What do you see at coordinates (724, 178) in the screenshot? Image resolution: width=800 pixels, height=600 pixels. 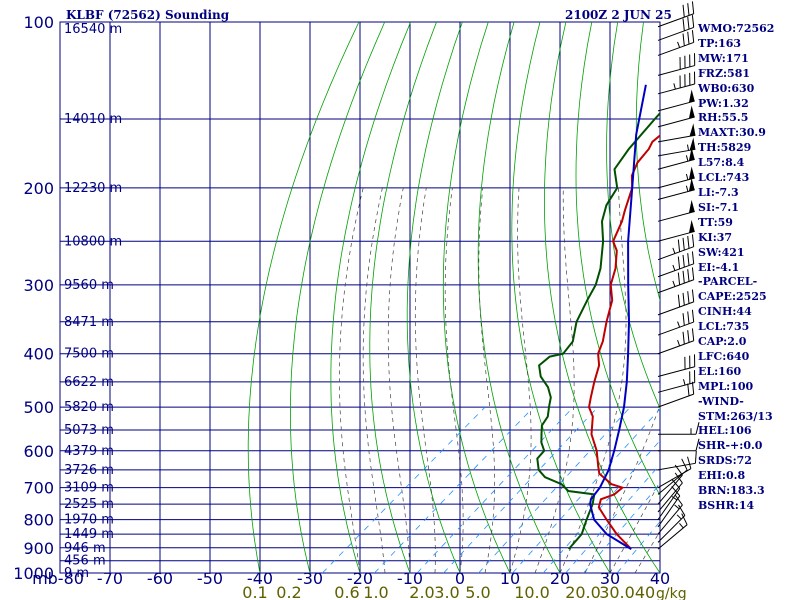 I see `index-line: LCL:743` at bounding box center [724, 178].